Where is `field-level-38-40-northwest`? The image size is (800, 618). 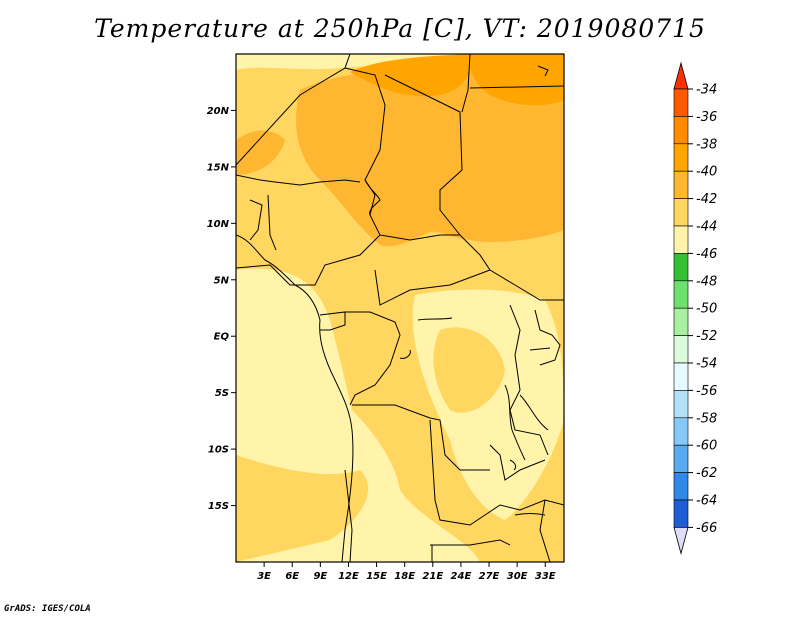 field-level-38-40-northwest is located at coordinates (260, 152).